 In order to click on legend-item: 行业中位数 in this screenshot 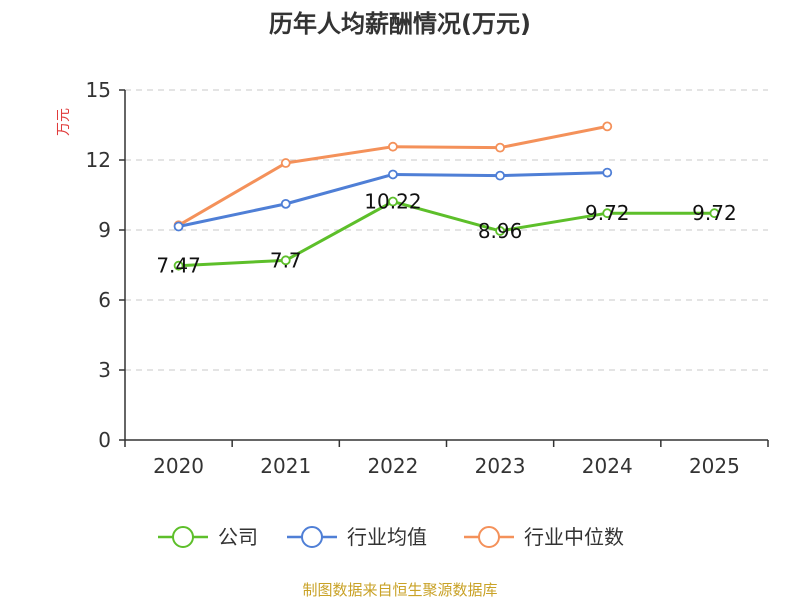, I will do `click(544, 537)`.